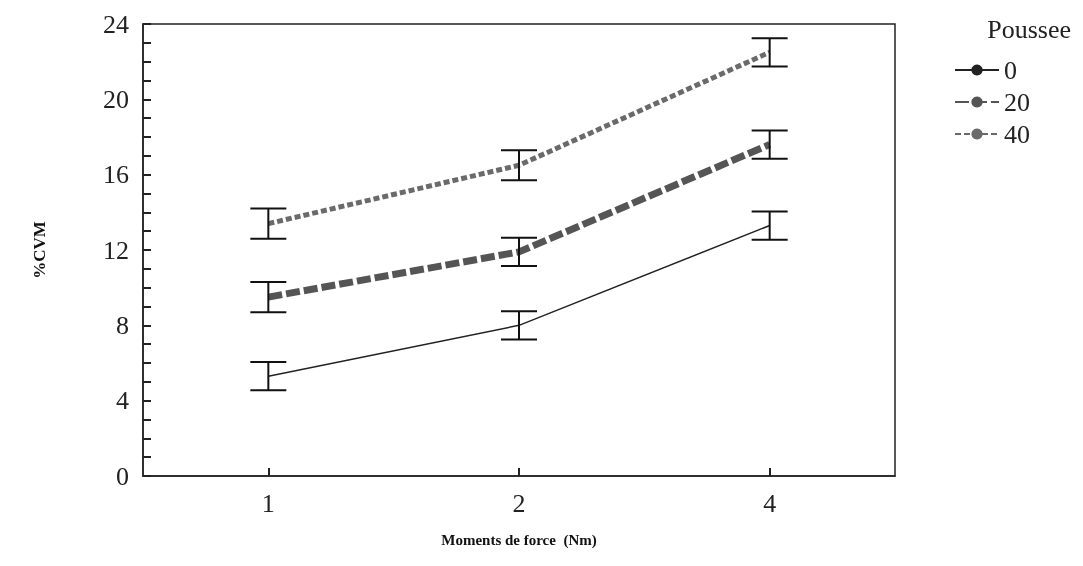 Image resolution: width=1083 pixels, height=566 pixels. I want to click on y-axis-title: %CVM, so click(39, 250).